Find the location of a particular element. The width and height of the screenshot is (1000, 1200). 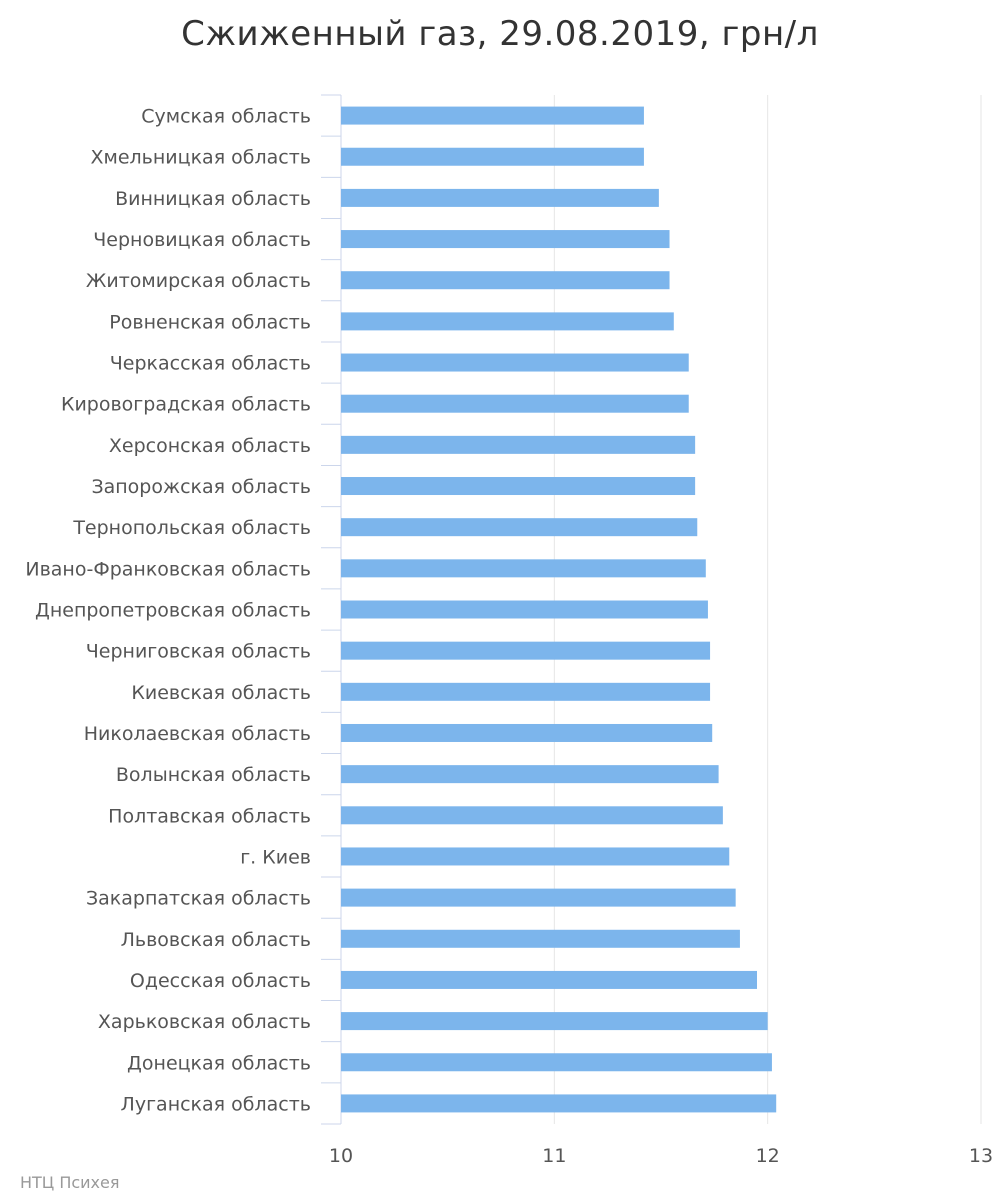

category-label: г. Киев is located at coordinates (275, 857).